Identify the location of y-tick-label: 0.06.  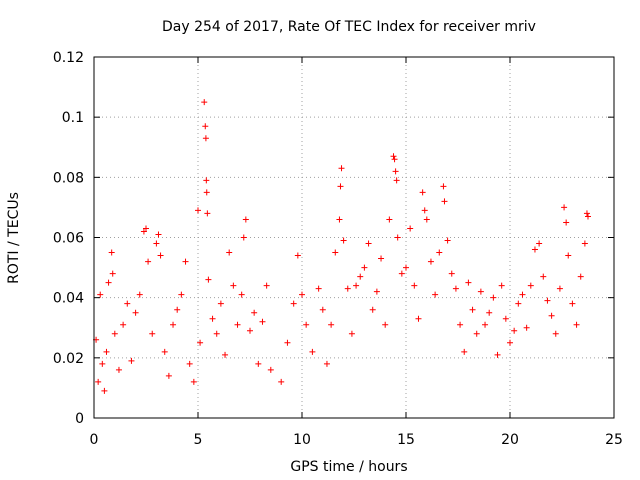
(68, 239).